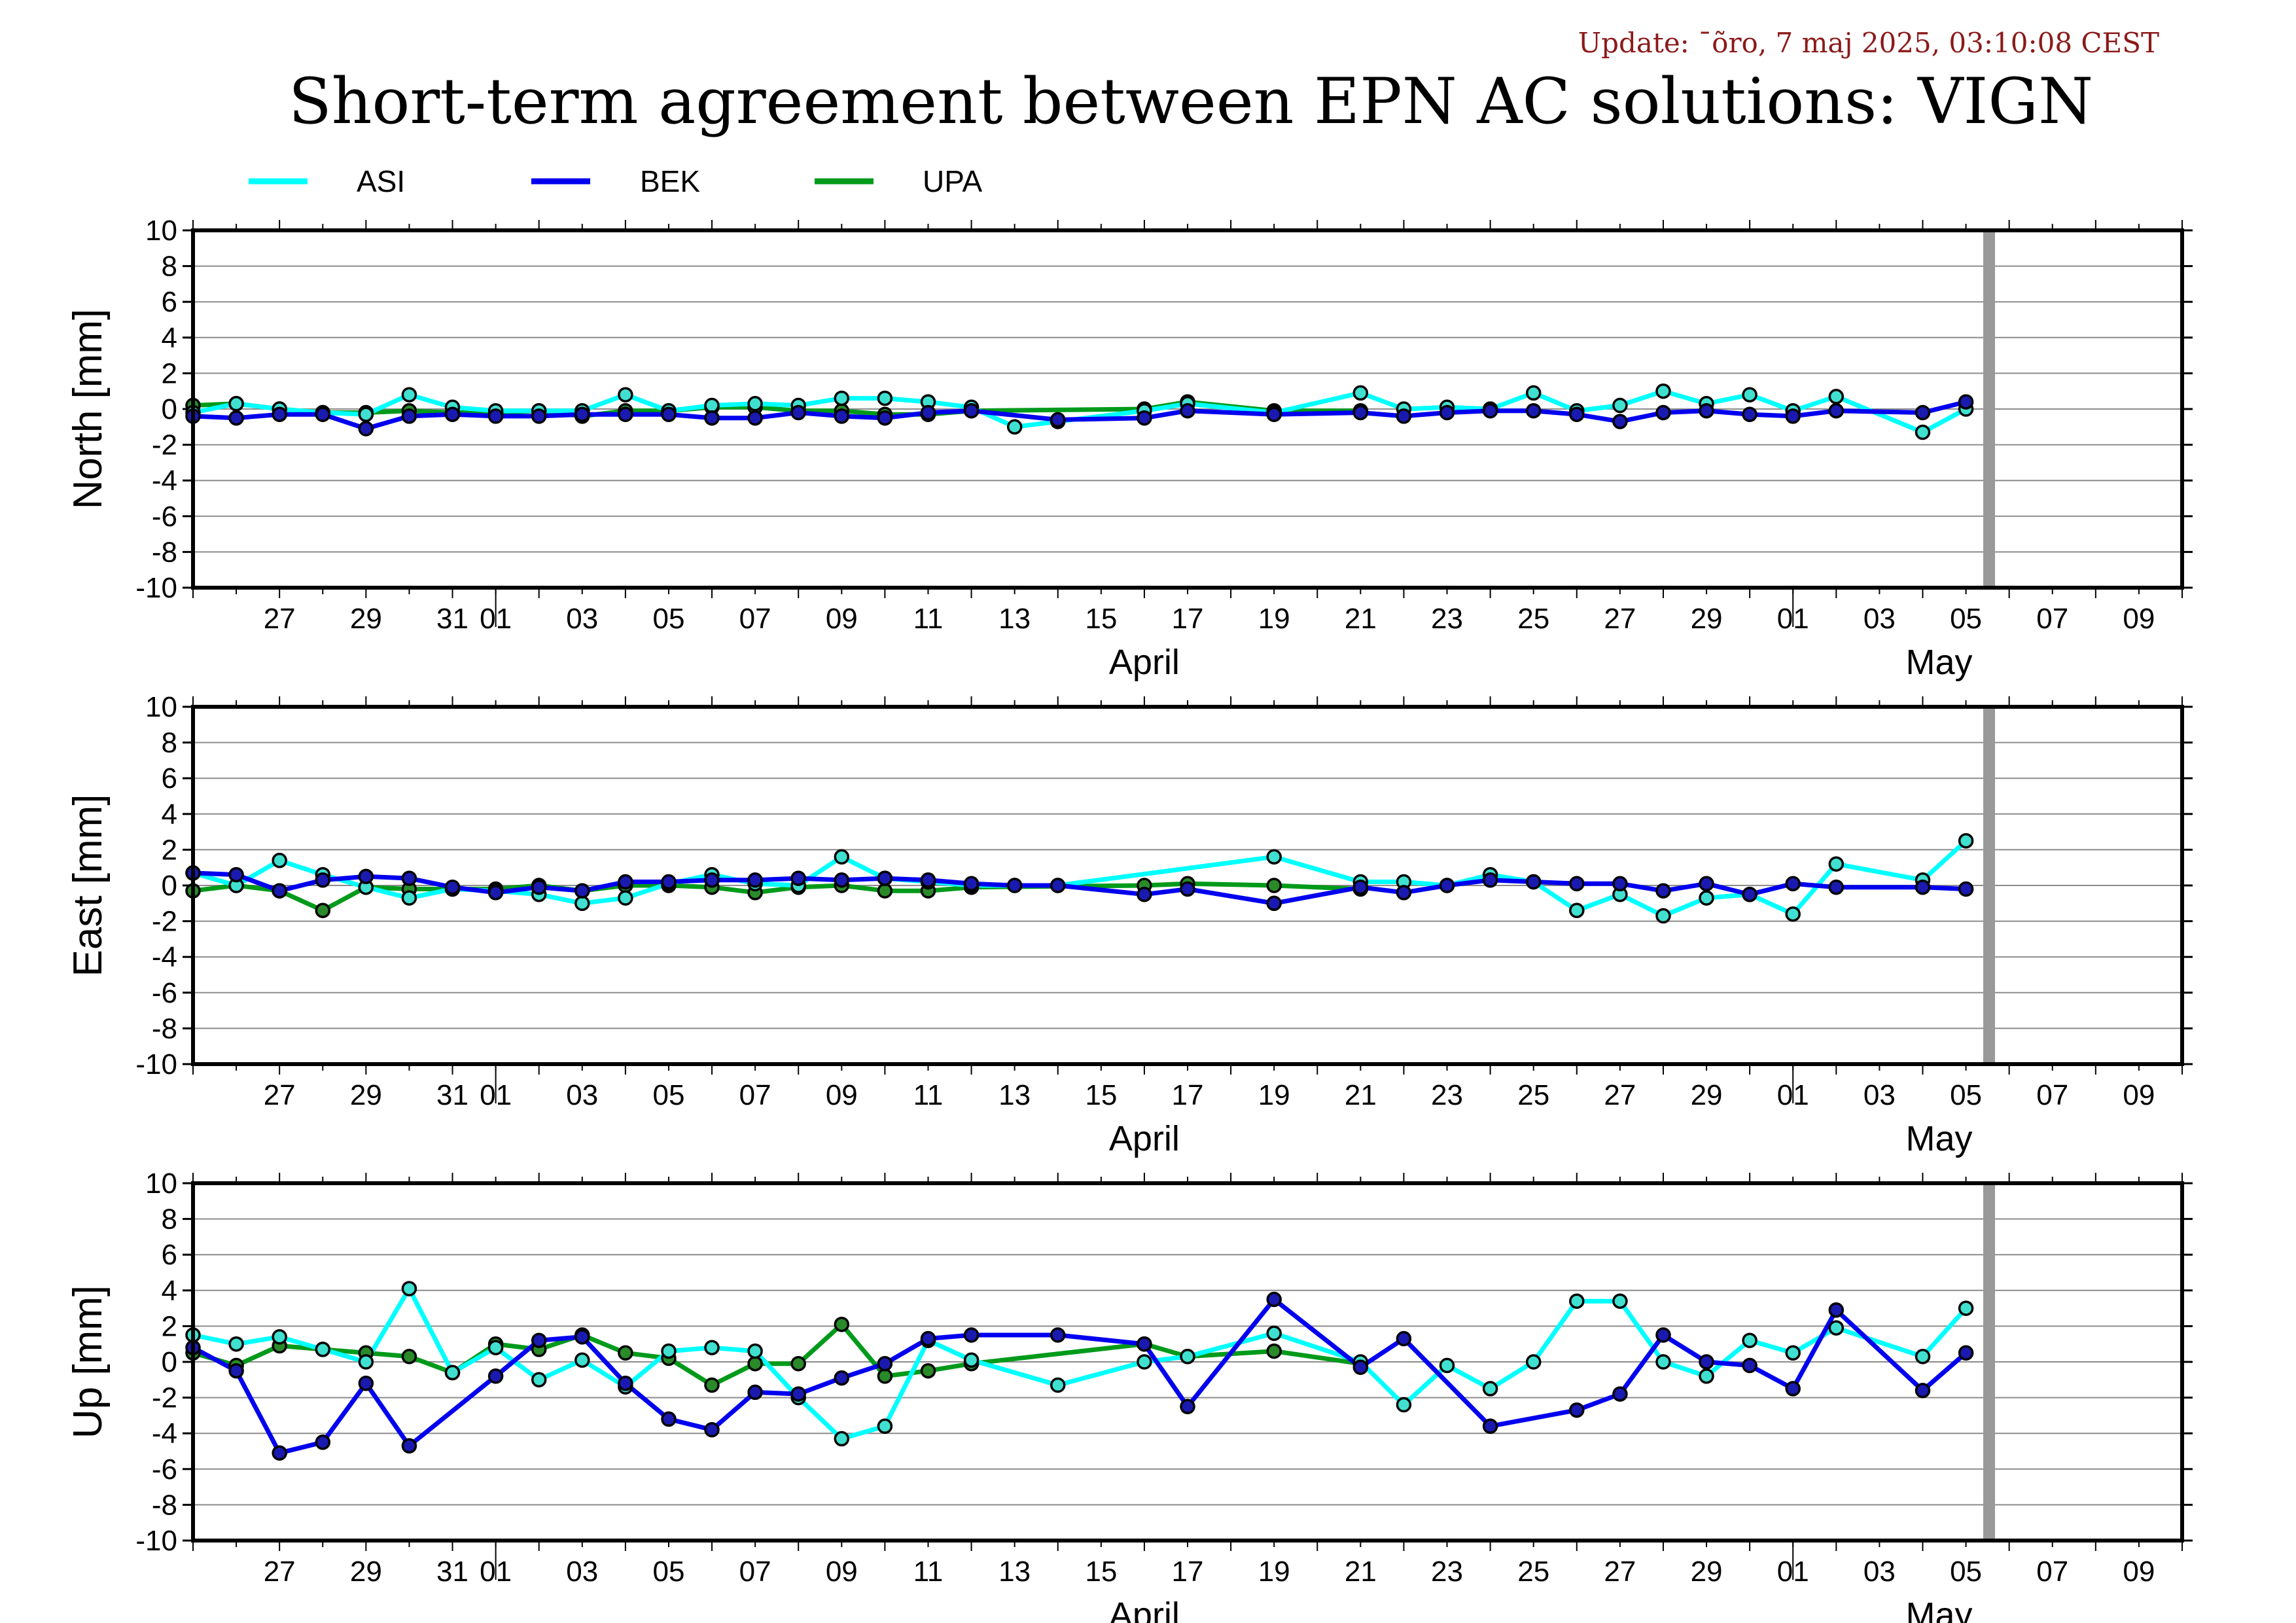  Describe the element at coordinates (582, 1095) in the screenshot. I see `x-tick-label: 03` at that location.